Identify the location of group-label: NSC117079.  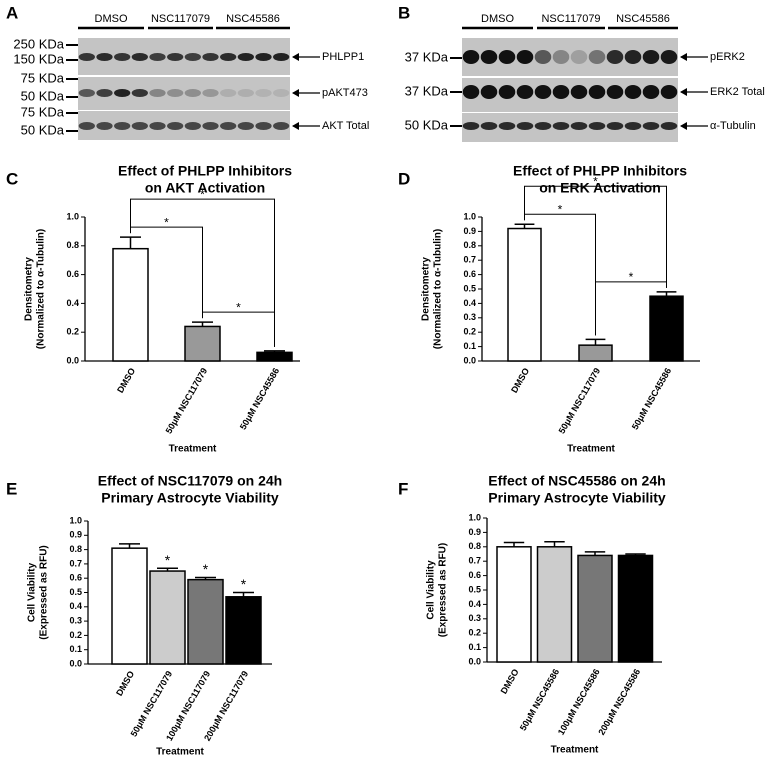
(570, 19).